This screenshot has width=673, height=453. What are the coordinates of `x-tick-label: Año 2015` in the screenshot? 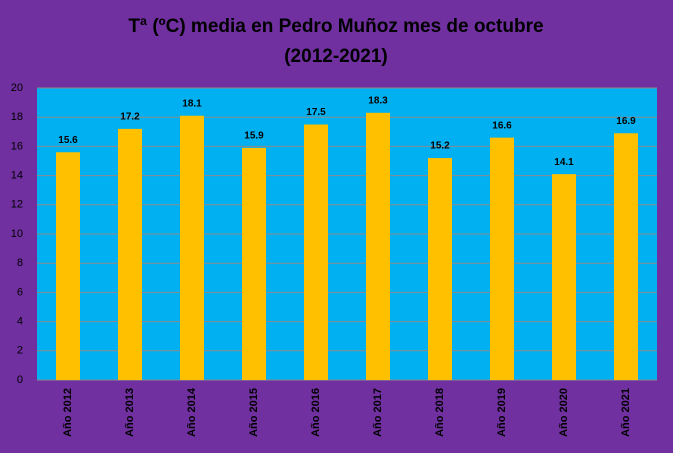 It's located at (254, 412).